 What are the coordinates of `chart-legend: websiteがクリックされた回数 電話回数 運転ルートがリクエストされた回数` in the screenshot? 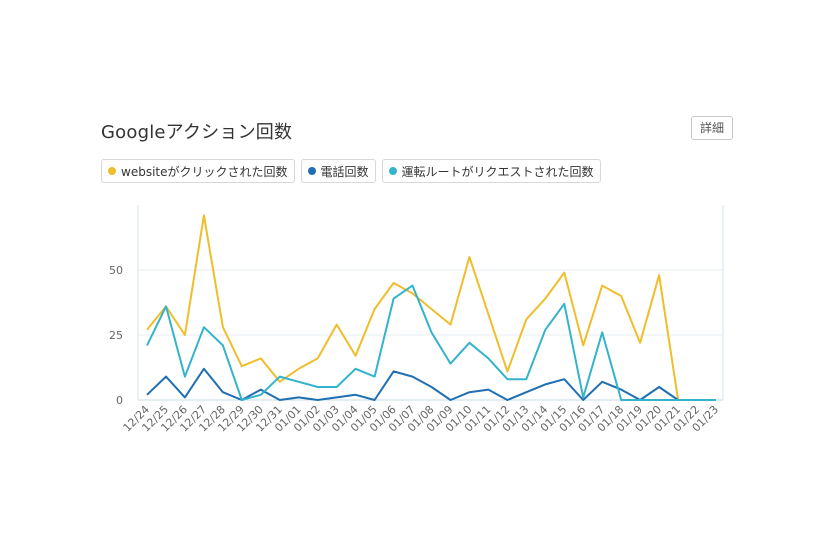 It's located at (351, 171).